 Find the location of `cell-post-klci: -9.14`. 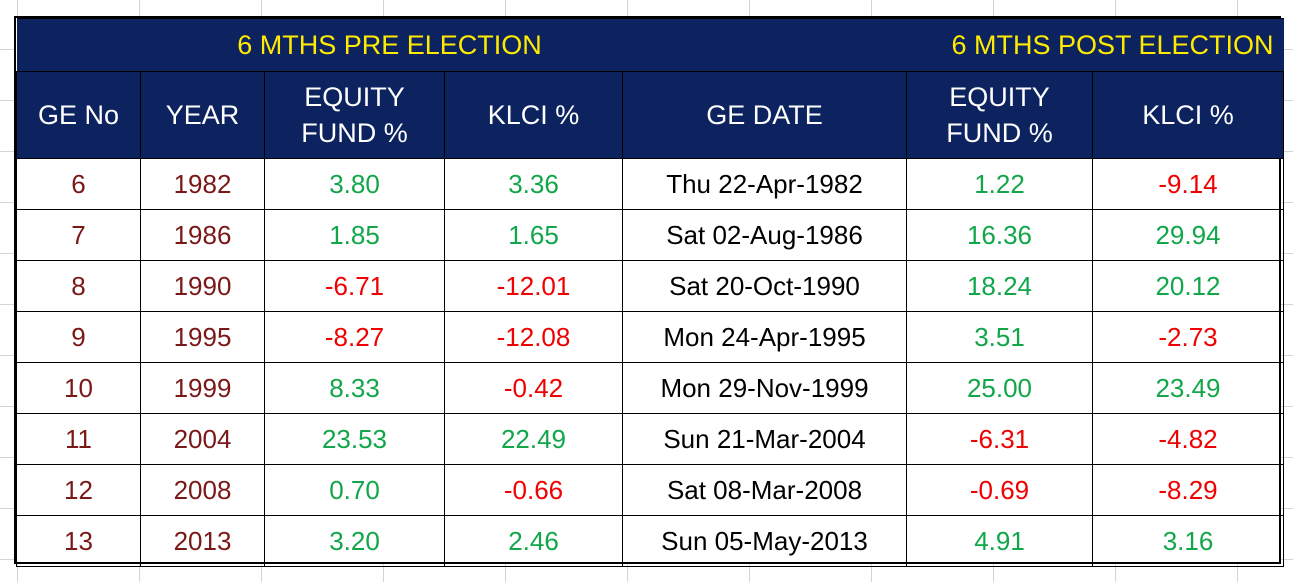

cell-post-klci: -9.14 is located at coordinates (1188, 184).